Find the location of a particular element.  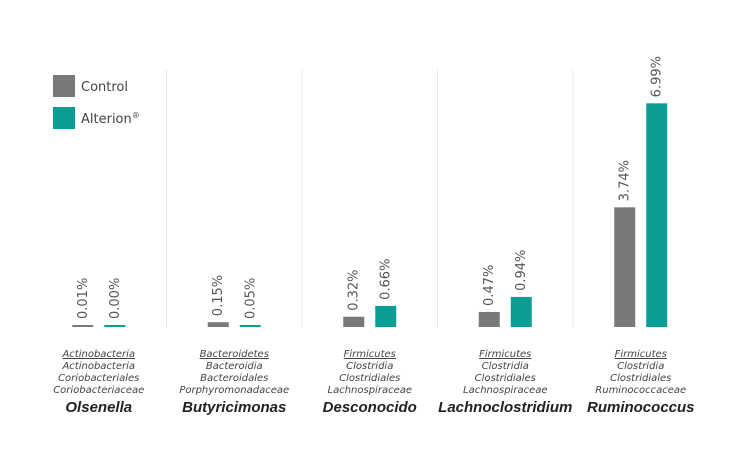

bar-control-lachnoclostridium is located at coordinates (489, 319).